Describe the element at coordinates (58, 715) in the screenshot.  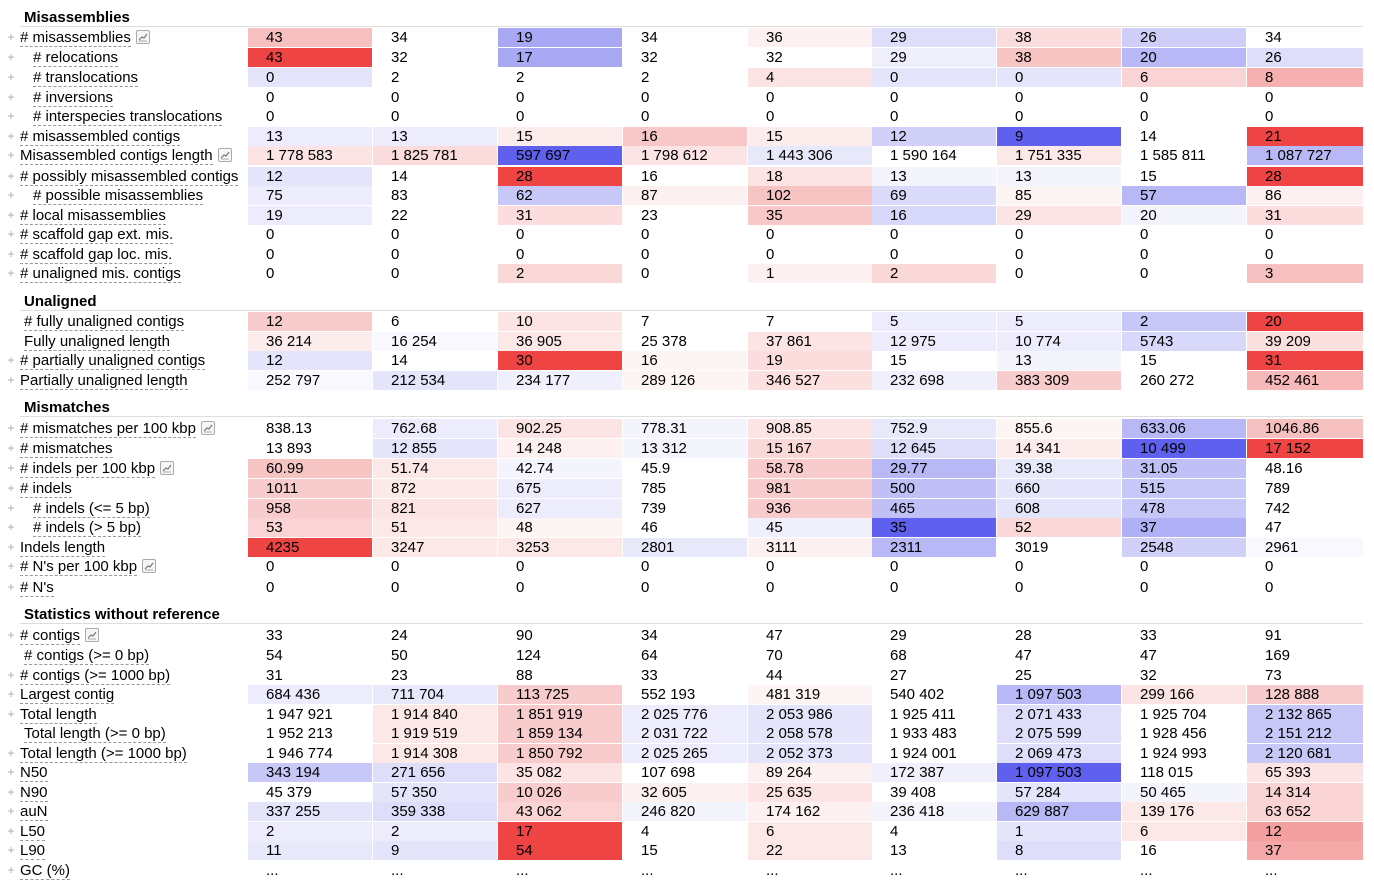
I see `metric-name: Total length` at that location.